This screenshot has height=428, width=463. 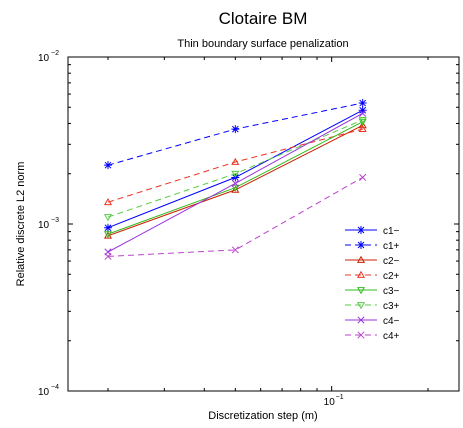 I want to click on legend-box, so click(x=378, y=283).